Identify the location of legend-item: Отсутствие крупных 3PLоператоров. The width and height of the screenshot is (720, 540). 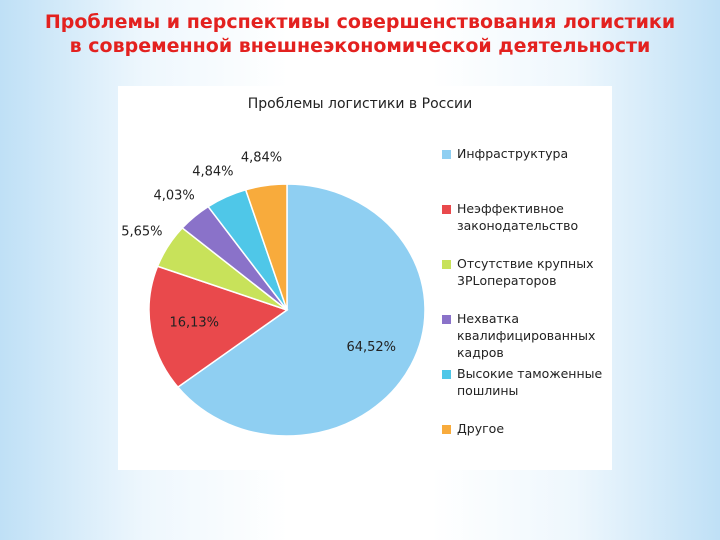
(529, 282).